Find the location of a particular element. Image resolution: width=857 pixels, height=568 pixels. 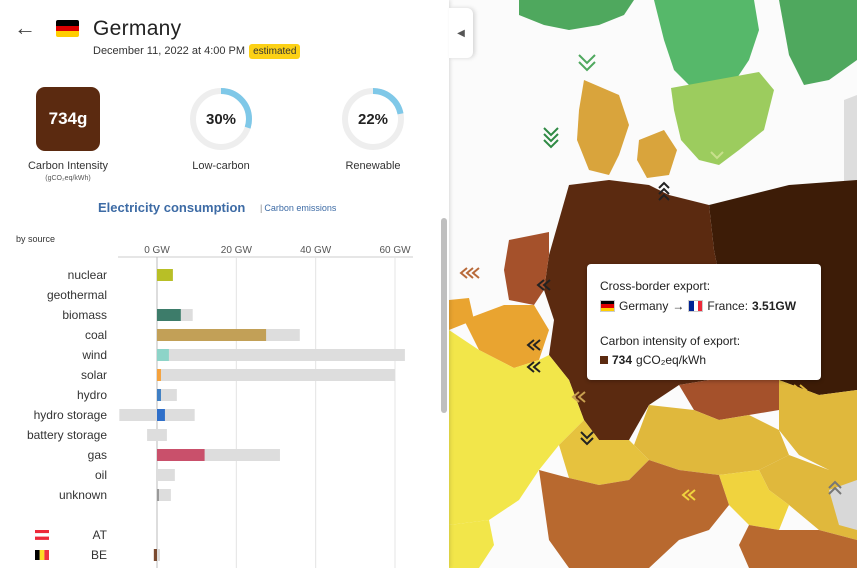

france-flag-icon is located at coordinates (696, 306).